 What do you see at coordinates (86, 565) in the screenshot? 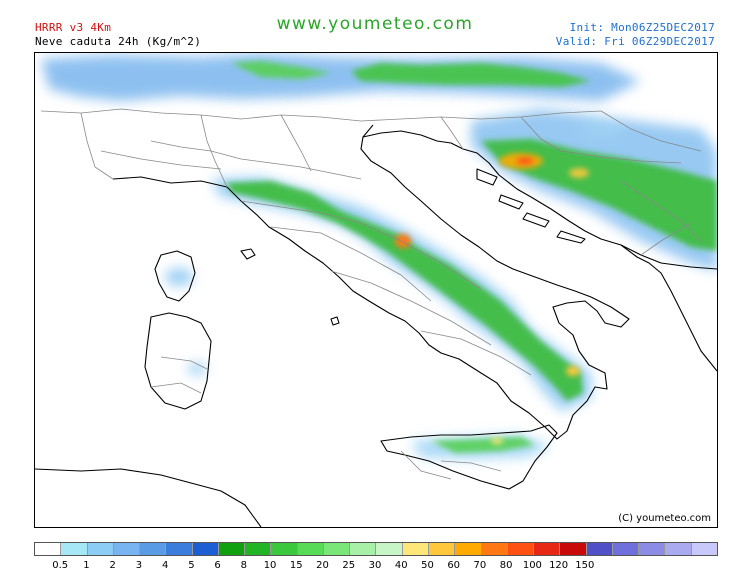
I see `legend-label: 1` at bounding box center [86, 565].